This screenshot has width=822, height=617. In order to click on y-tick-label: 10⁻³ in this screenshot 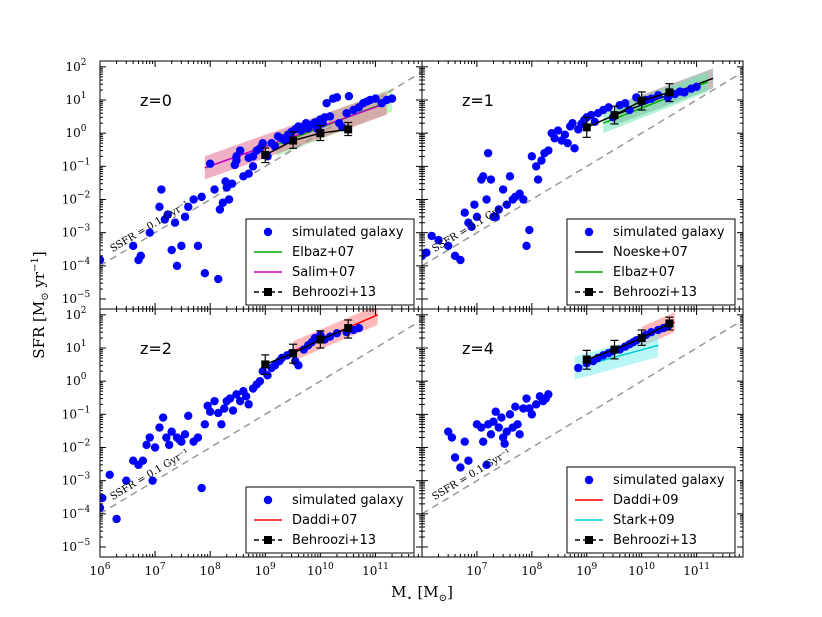, I will do `click(76, 232)`.